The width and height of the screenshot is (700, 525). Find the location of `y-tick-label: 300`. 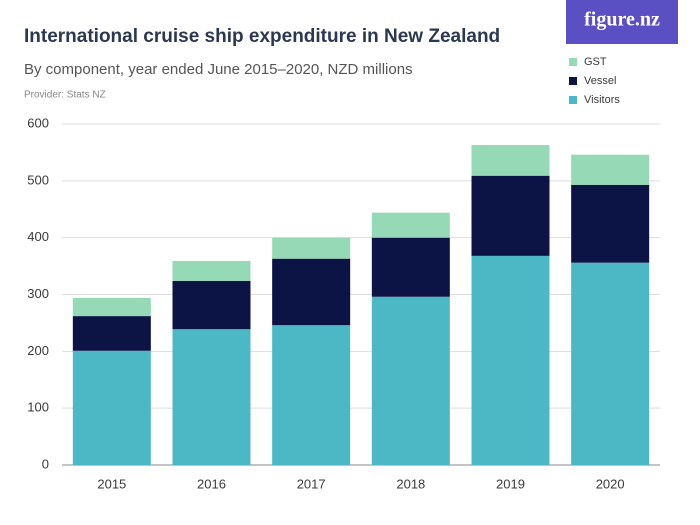

y-tick-label: 300 is located at coordinates (38, 293).